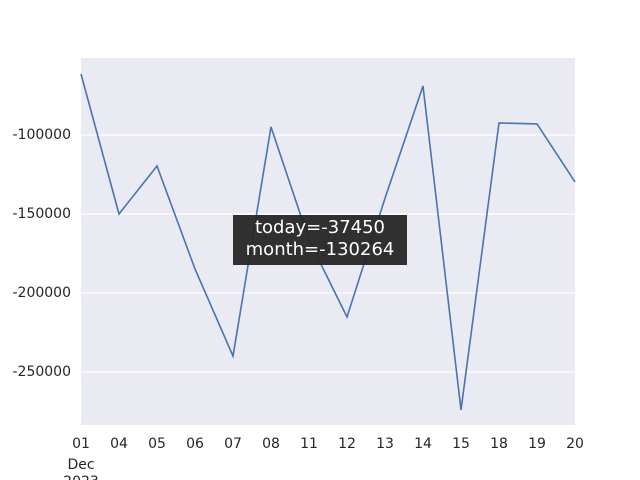 Image resolution: width=640 pixels, height=480 pixels. Describe the element at coordinates (320, 249) in the screenshot. I see `tooltip-text: month=-130264` at that location.